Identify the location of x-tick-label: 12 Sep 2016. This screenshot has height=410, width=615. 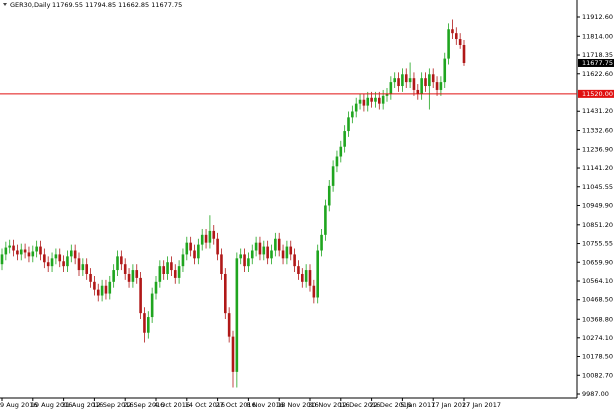
(112, 405).